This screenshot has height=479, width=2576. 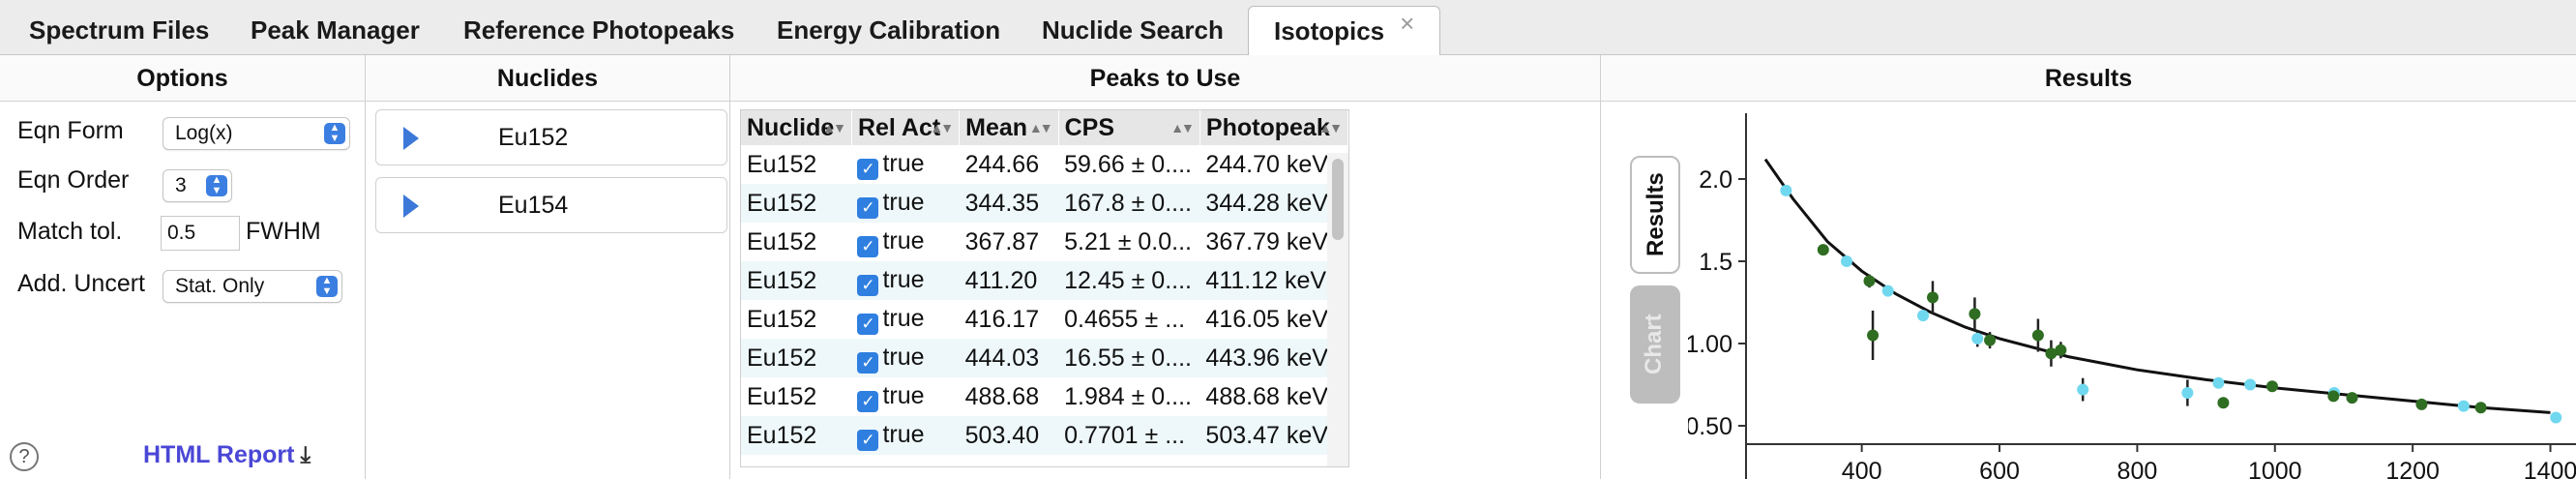 What do you see at coordinates (1337, 309) in the screenshot?
I see `table-scrollbar` at bounding box center [1337, 309].